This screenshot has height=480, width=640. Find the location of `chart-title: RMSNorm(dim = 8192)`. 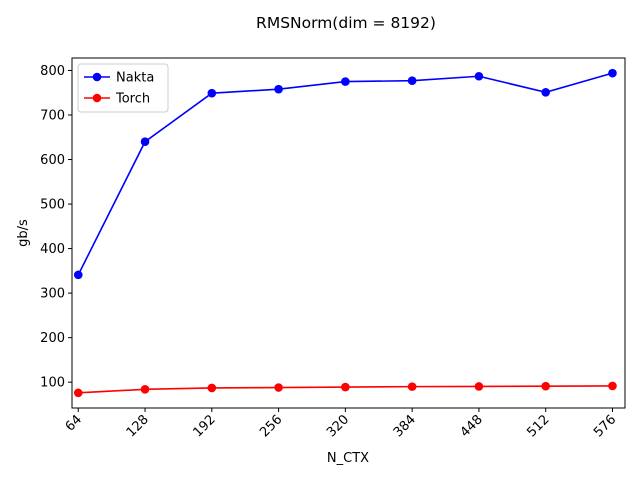

chart-title: RMSNorm(dim = 8192) is located at coordinates (346, 23).